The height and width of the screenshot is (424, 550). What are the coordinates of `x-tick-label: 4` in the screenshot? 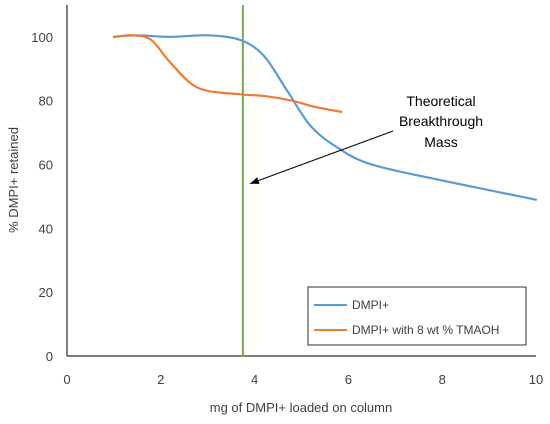 It's located at (254, 379).